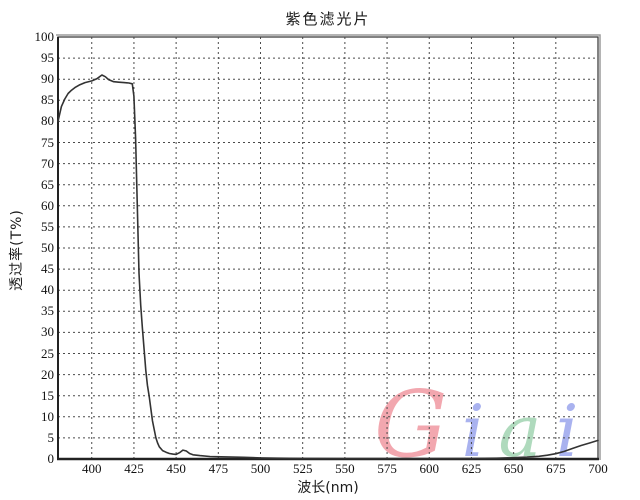  I want to click on y-tick-label: 30, so click(47, 332).